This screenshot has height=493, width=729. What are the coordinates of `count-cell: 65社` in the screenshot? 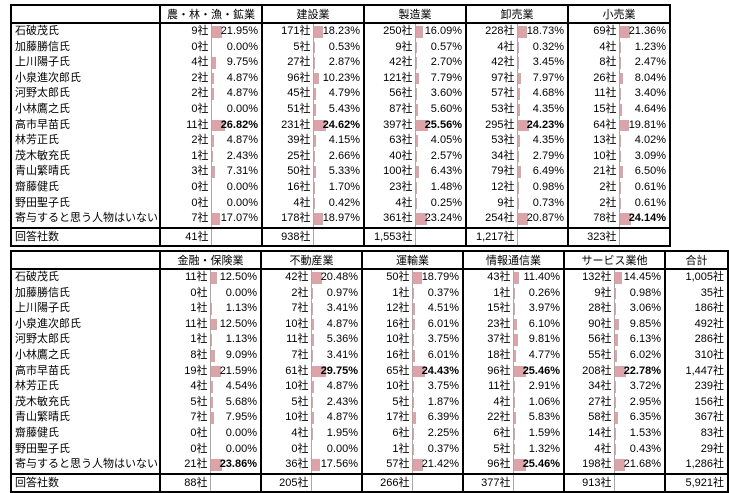 It's located at (387, 372).